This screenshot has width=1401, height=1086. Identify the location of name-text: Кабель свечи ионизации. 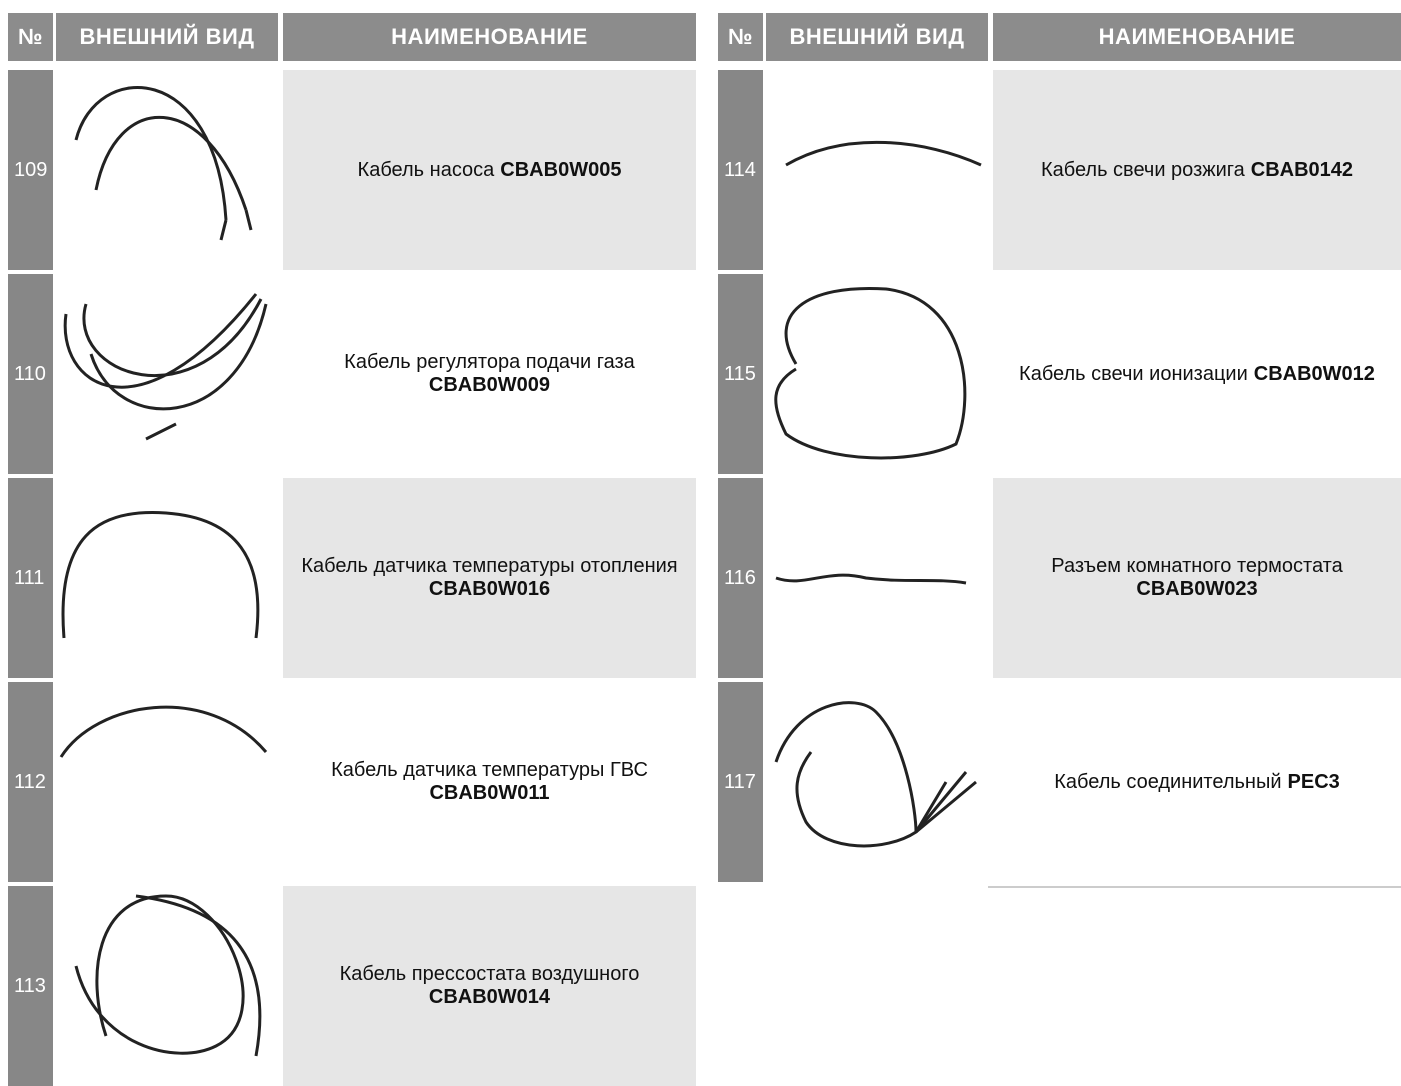
(1133, 373).